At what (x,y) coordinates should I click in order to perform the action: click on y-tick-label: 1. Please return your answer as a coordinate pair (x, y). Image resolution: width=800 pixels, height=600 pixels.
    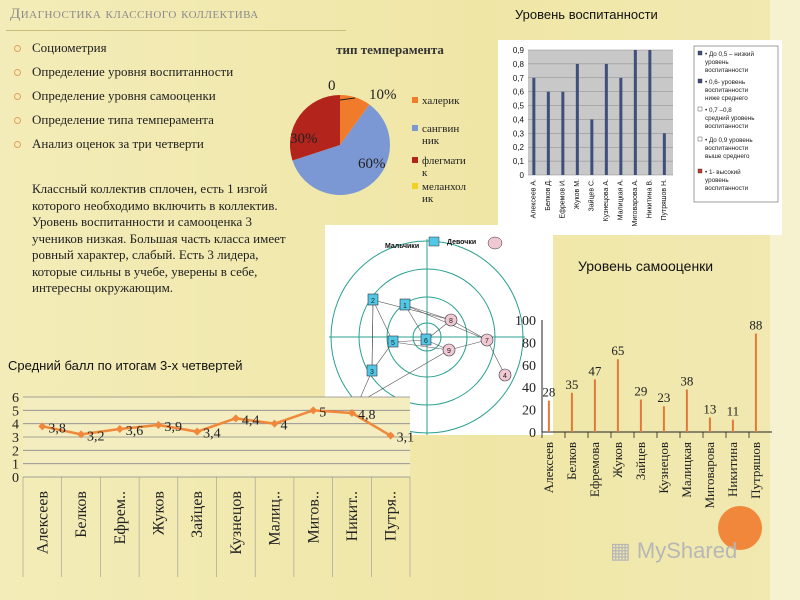
    Looking at the image, I should click on (15, 465).